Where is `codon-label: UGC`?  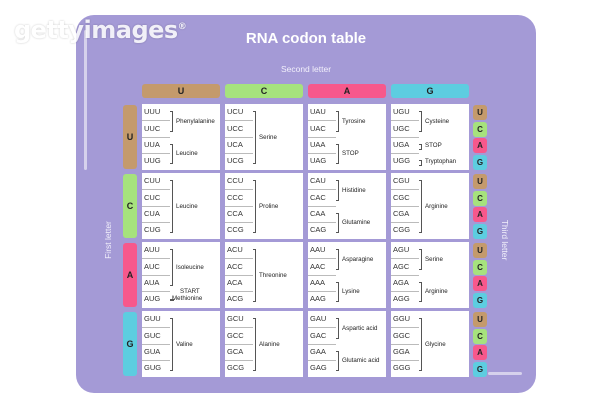 codon-label: UGC is located at coordinates (401, 128).